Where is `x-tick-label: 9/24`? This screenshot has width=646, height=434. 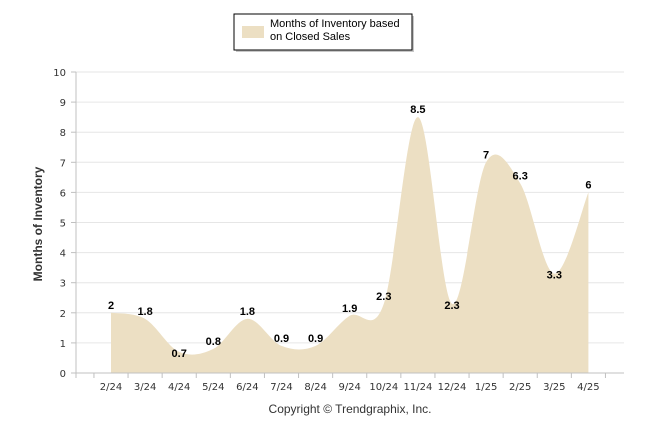 x-tick-label: 9/24 is located at coordinates (349, 387).